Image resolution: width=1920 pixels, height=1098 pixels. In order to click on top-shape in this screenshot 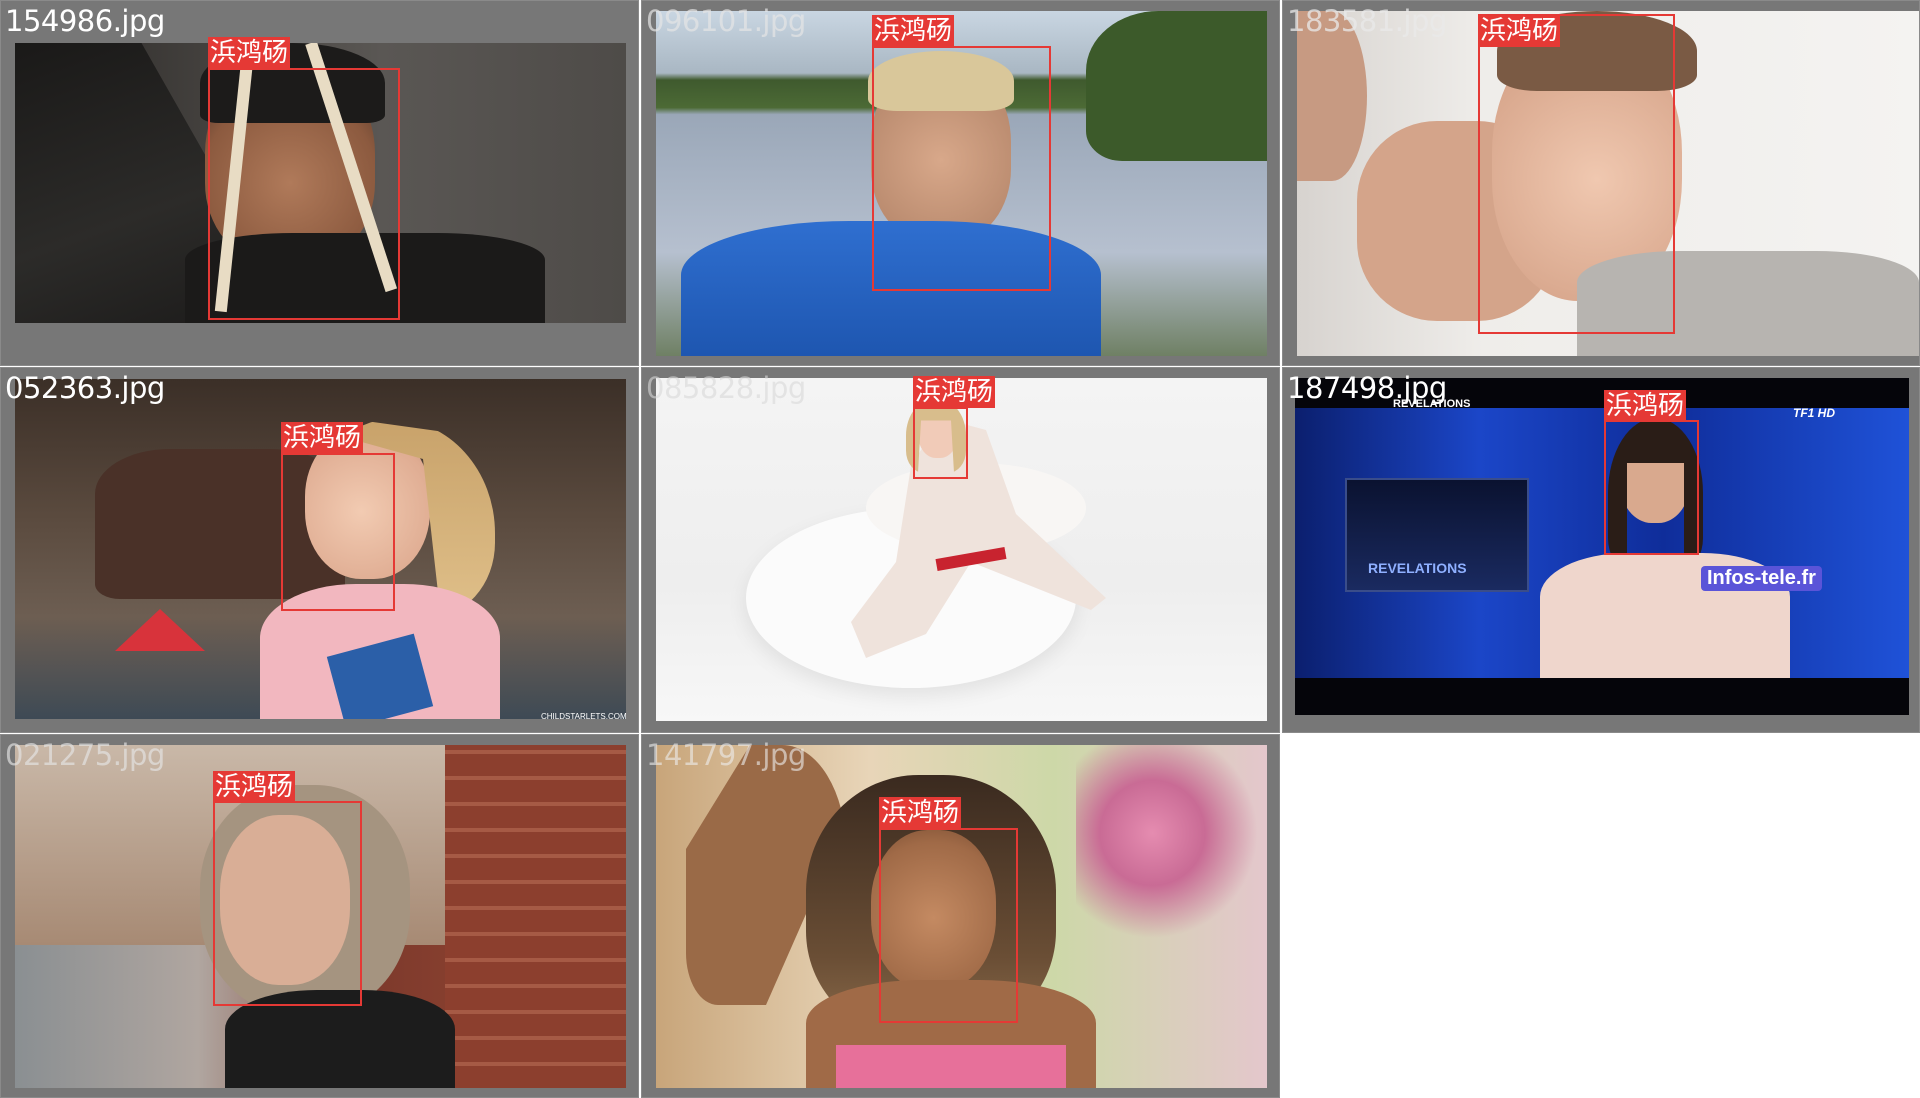, I will do `click(951, 1066)`.